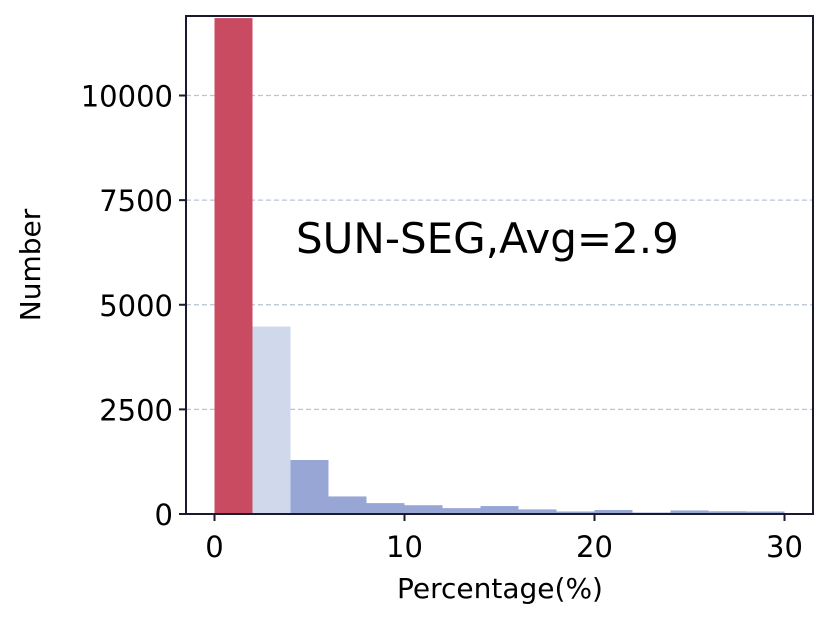 This screenshot has height=622, width=830. Describe the element at coordinates (500, 588) in the screenshot. I see `x-axis-label: Percentage(%)` at that location.